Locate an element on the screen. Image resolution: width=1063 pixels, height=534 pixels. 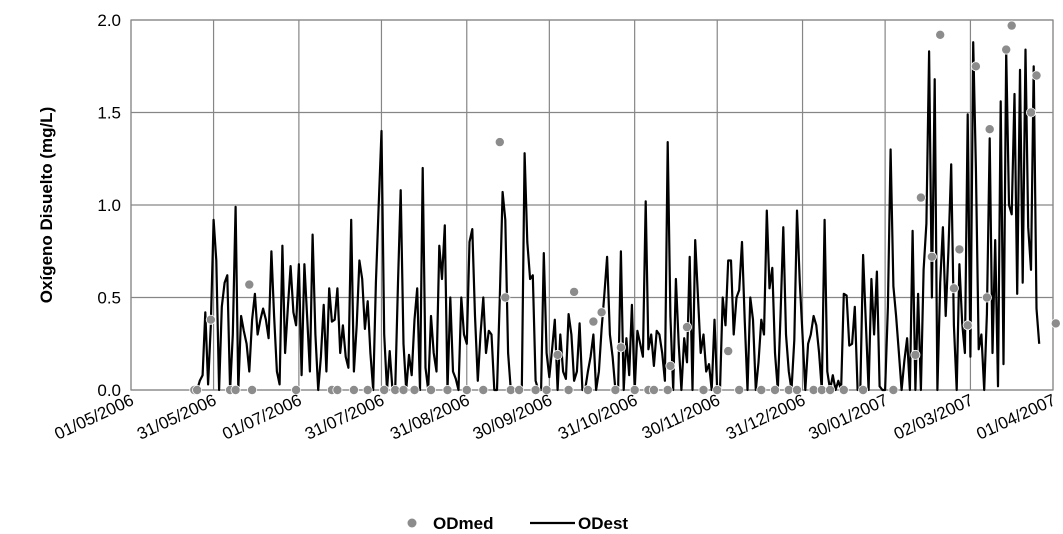
y-tick-label-0: 0.0 is located at coordinates (109, 390).